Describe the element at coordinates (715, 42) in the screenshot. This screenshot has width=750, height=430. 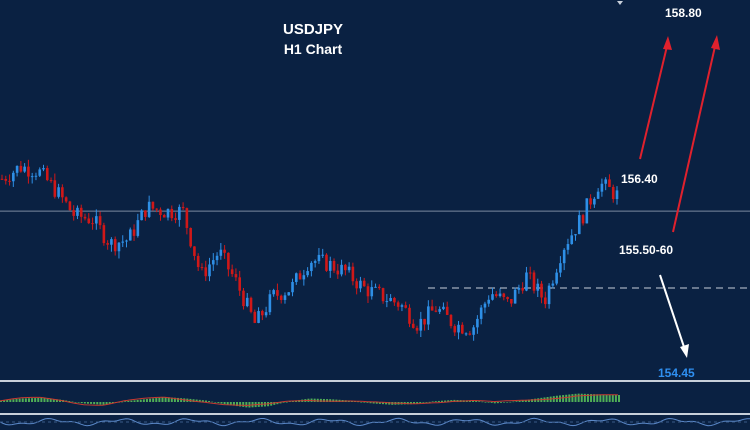
I see `red-arrow-long-head-icon` at that location.